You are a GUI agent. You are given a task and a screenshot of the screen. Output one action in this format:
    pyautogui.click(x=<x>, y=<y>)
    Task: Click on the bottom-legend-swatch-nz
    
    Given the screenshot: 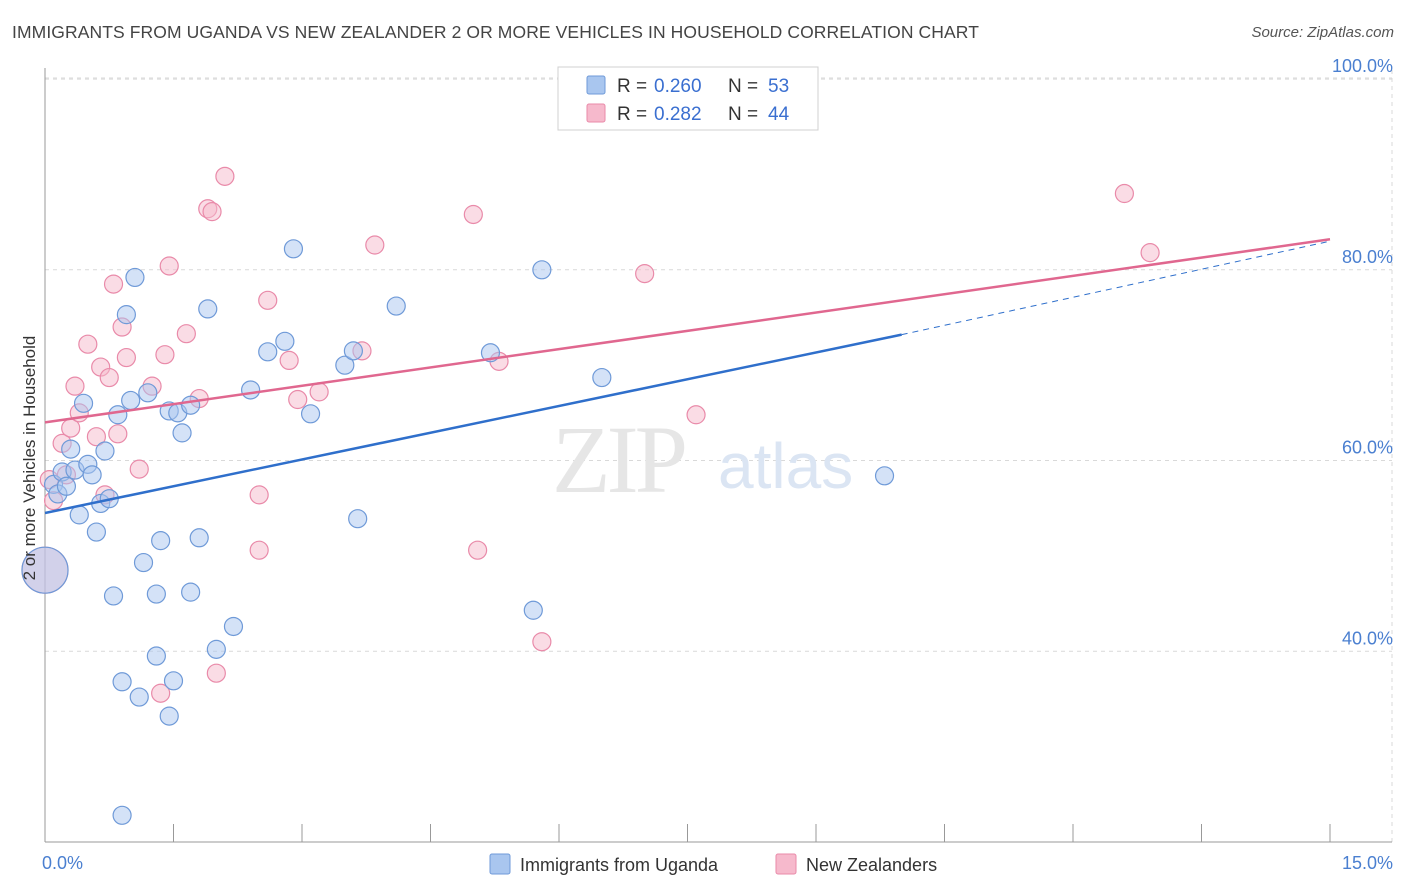 What is the action you would take?
    pyautogui.click(x=786, y=864)
    